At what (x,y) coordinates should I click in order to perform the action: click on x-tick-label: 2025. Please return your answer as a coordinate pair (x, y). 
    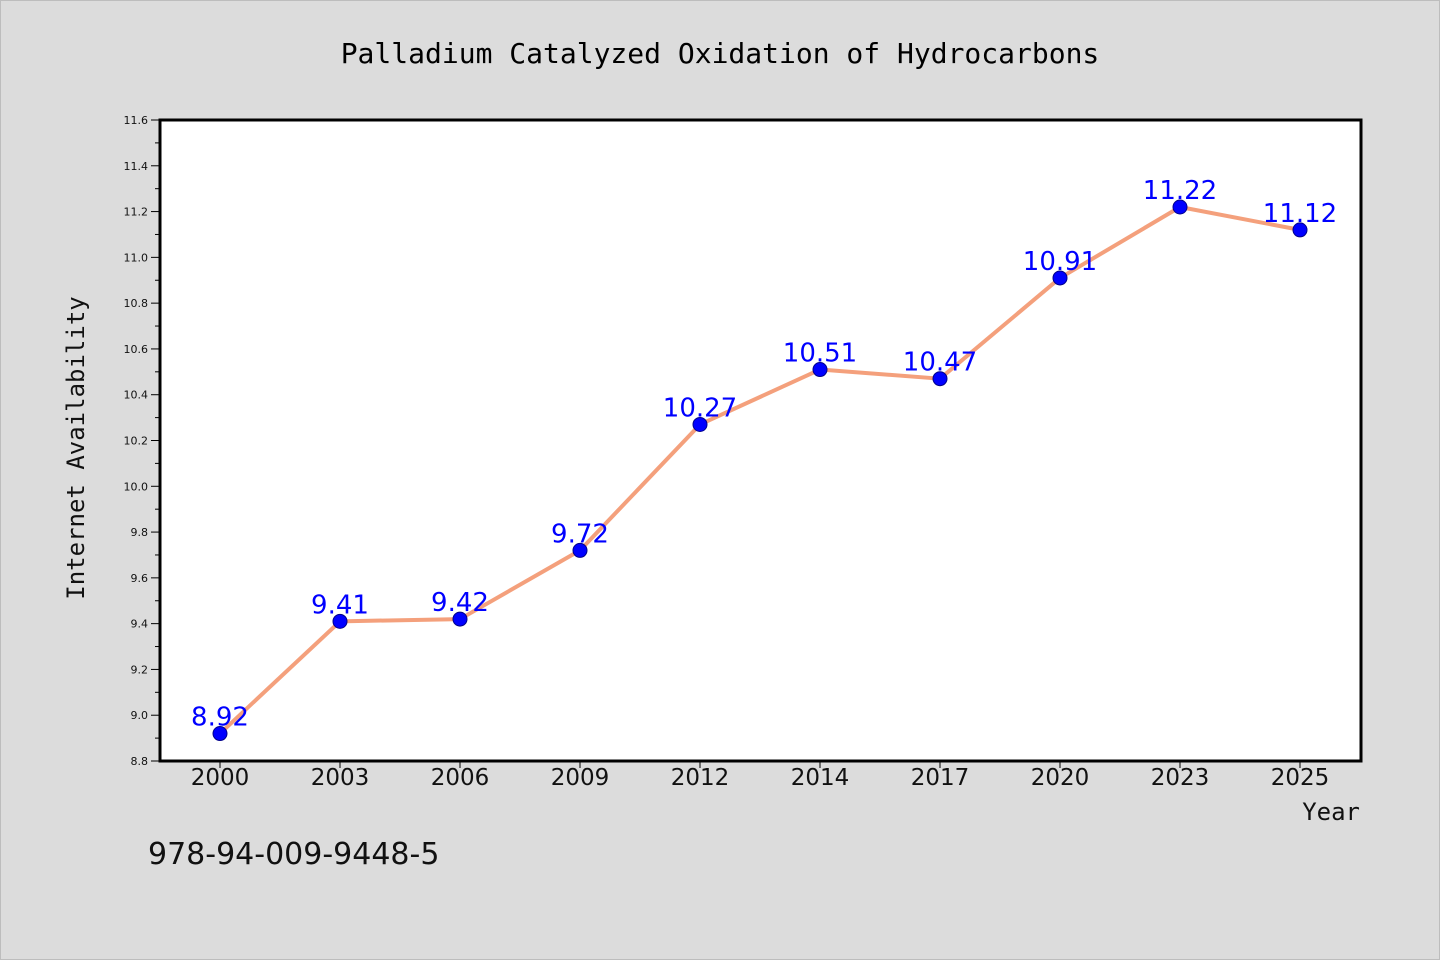
    Looking at the image, I should click on (1300, 778).